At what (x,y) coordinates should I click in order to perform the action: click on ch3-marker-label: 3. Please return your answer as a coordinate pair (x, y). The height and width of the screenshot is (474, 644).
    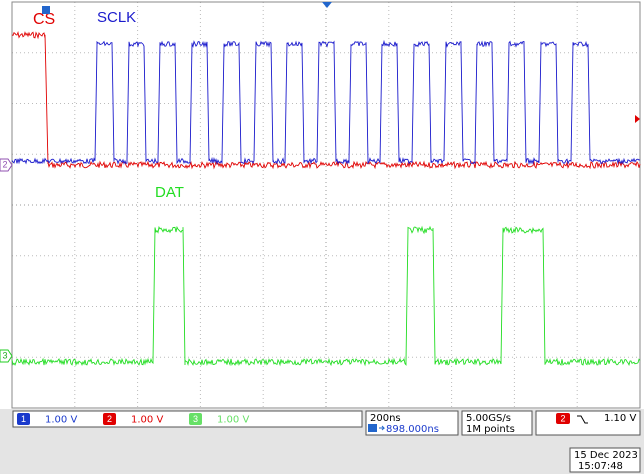
    Looking at the image, I should click on (4, 355).